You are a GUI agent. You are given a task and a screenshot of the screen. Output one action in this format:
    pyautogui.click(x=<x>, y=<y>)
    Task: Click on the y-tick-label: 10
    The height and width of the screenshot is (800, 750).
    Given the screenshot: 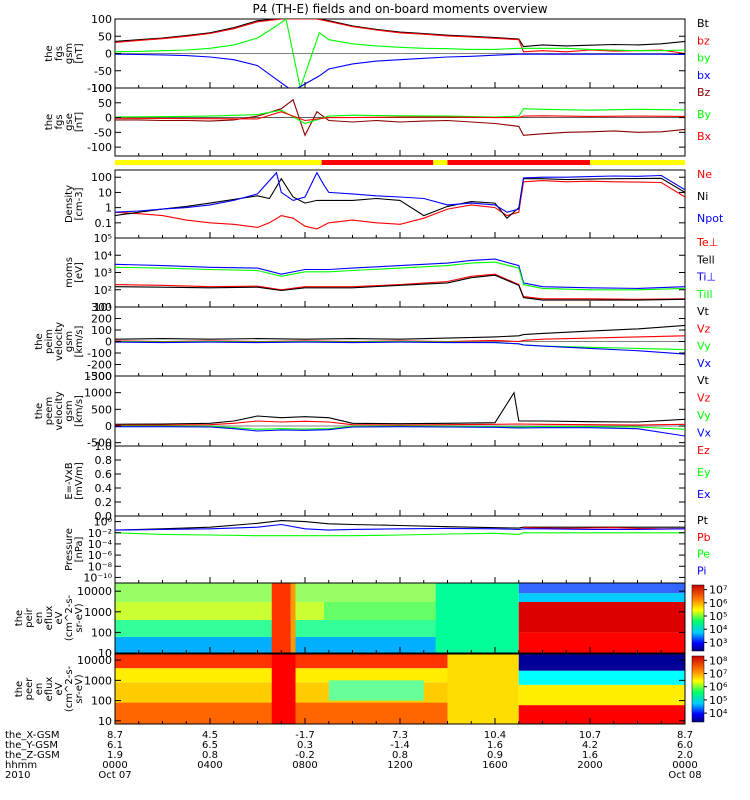 What is the action you would take?
    pyautogui.click(x=105, y=192)
    